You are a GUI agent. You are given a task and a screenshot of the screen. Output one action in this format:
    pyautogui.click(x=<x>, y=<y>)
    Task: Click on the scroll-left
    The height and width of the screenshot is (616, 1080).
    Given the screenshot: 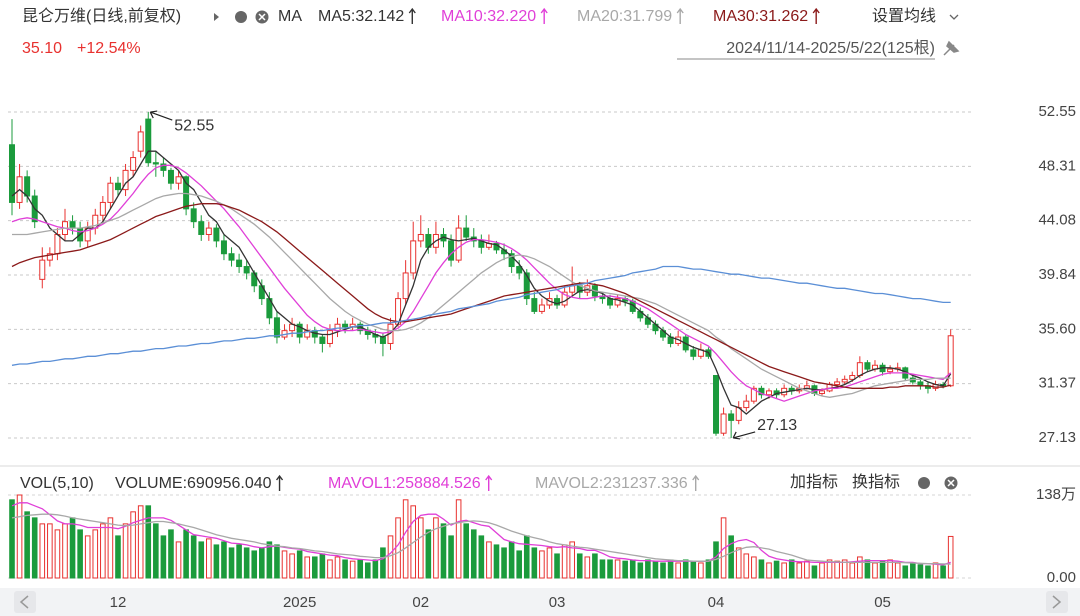 What is the action you would take?
    pyautogui.click(x=25, y=602)
    